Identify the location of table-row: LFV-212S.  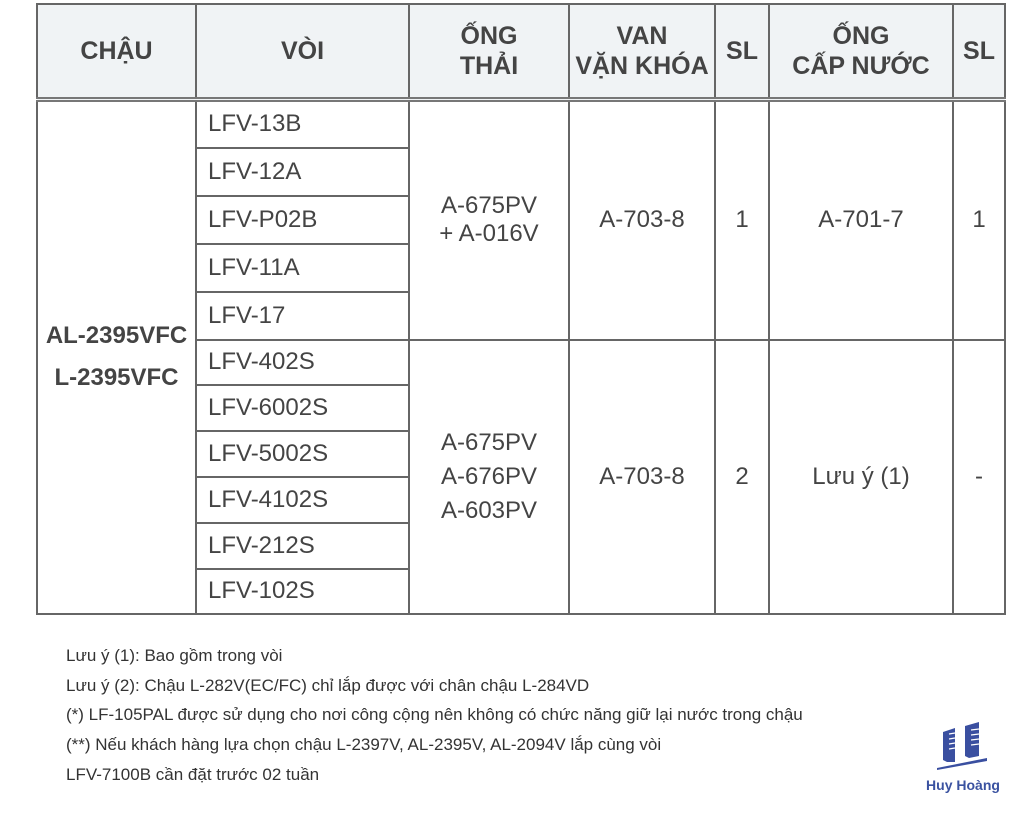
(521, 545).